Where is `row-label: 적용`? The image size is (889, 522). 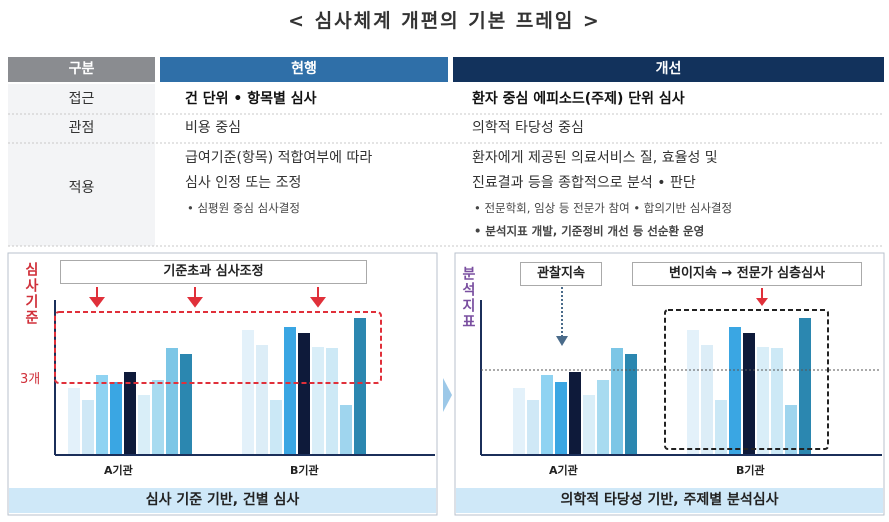
row-label: 적용 is located at coordinates (81, 188).